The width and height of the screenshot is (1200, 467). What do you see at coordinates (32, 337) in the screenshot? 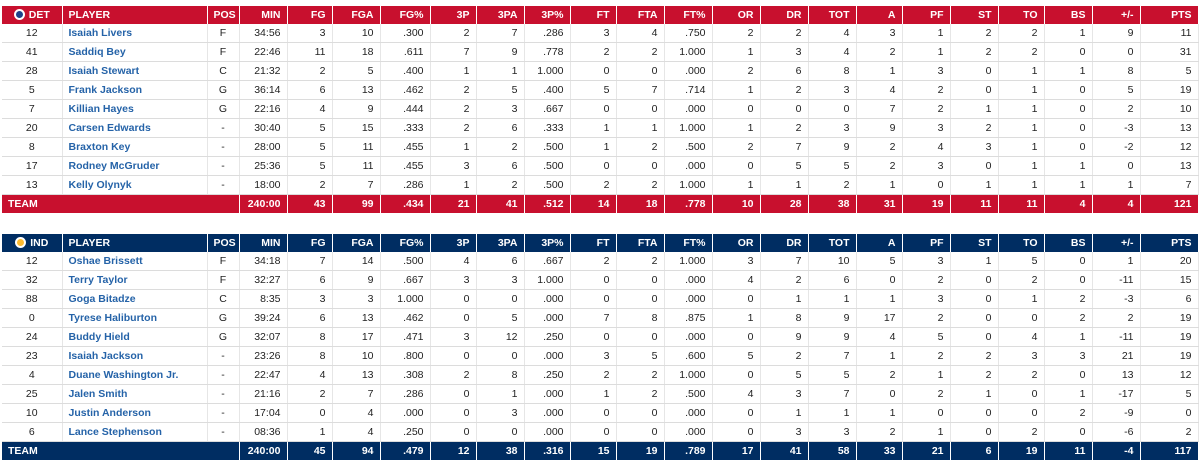
I see `jersey-number: 24` at bounding box center [32, 337].